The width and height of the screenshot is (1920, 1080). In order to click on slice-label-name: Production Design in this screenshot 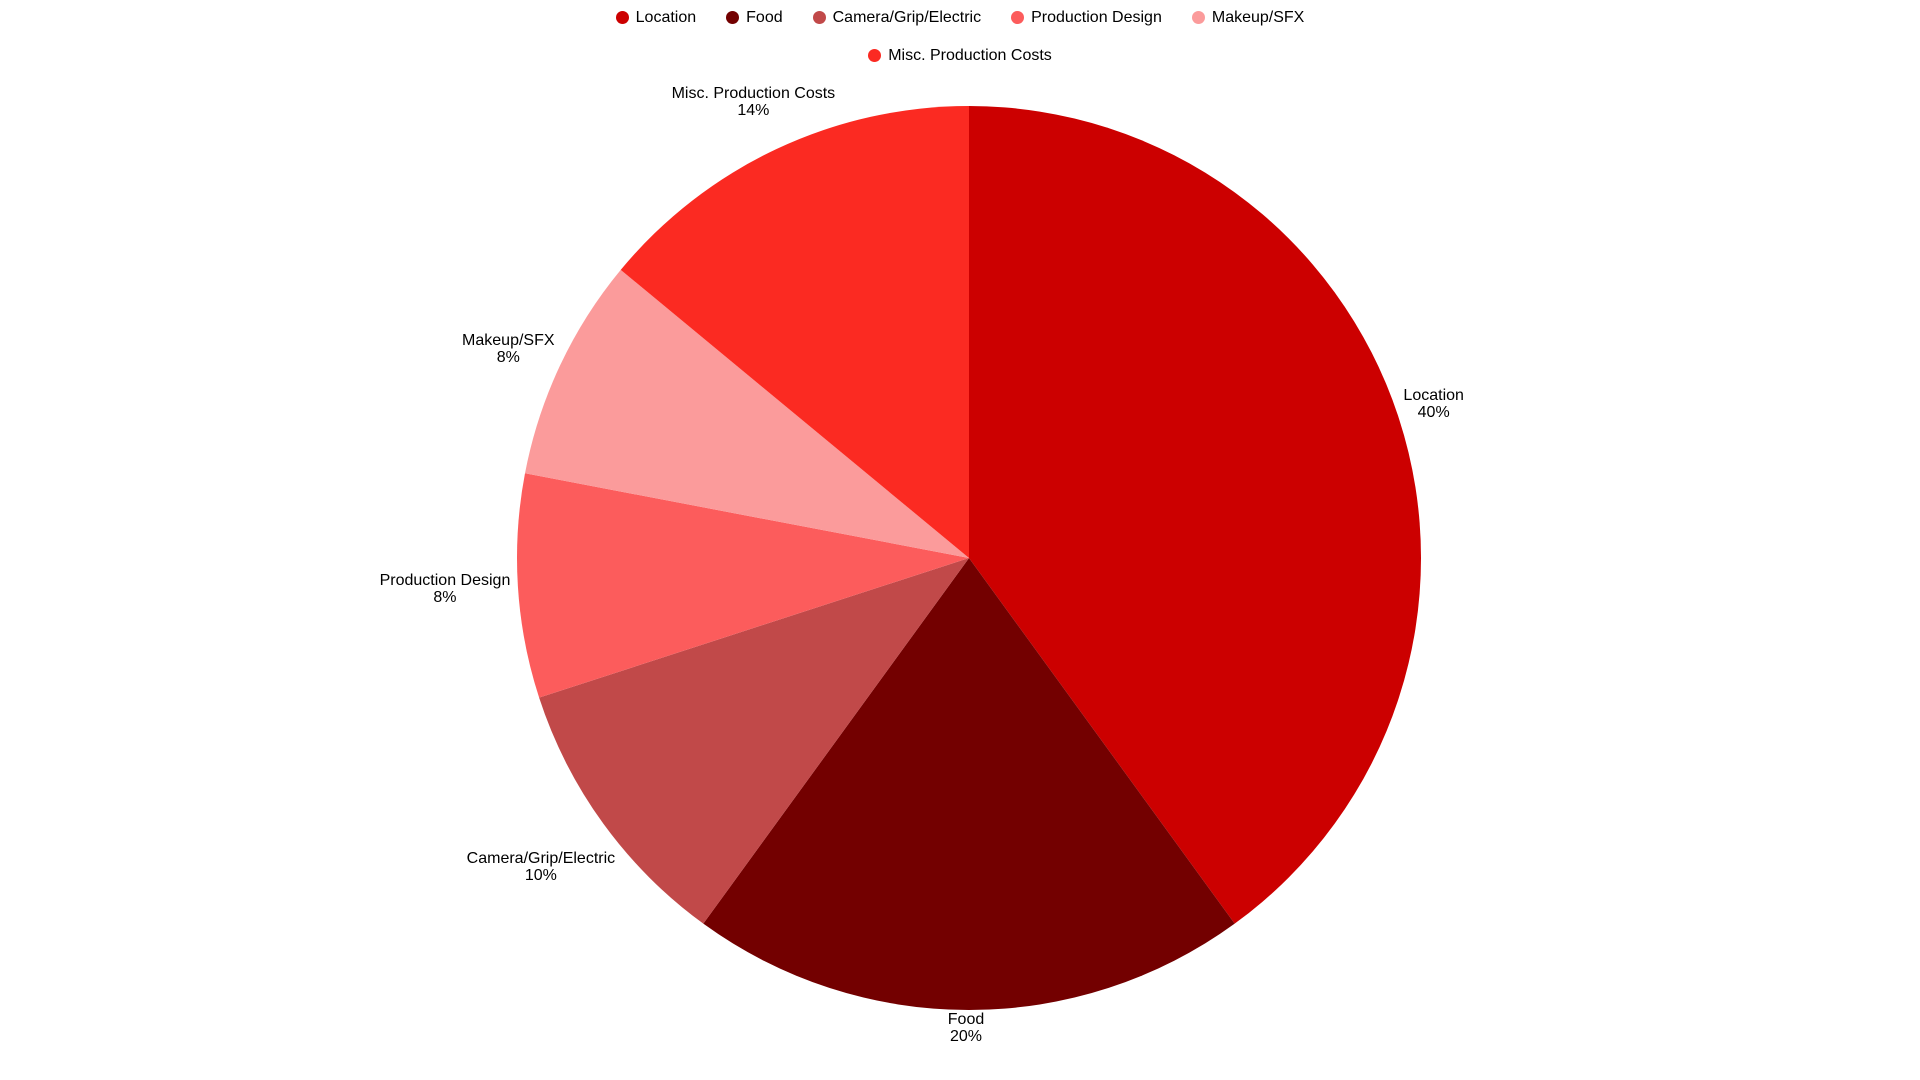, I will do `click(445, 581)`.